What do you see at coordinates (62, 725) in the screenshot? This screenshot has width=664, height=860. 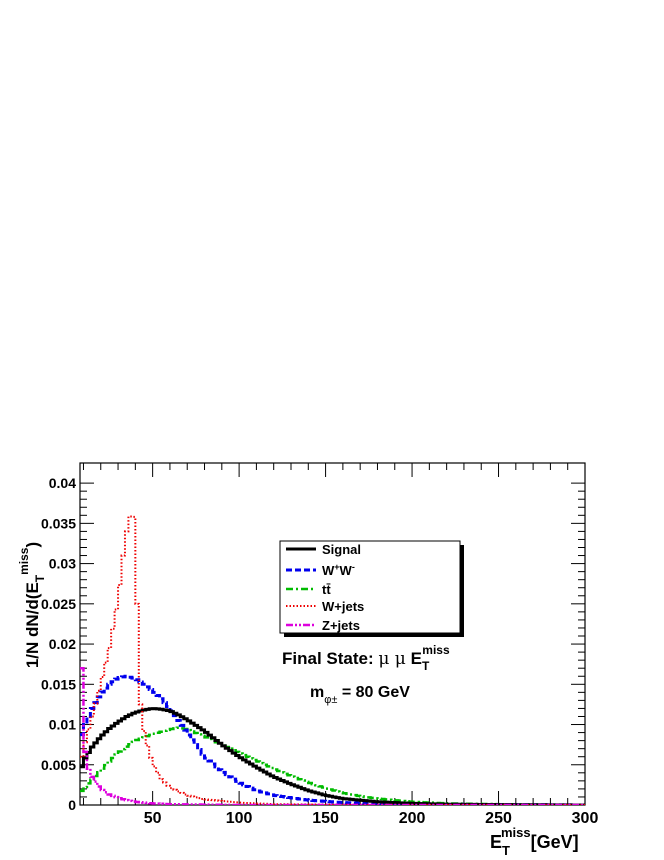 I see `y-tick-label: 0.01` at bounding box center [62, 725].